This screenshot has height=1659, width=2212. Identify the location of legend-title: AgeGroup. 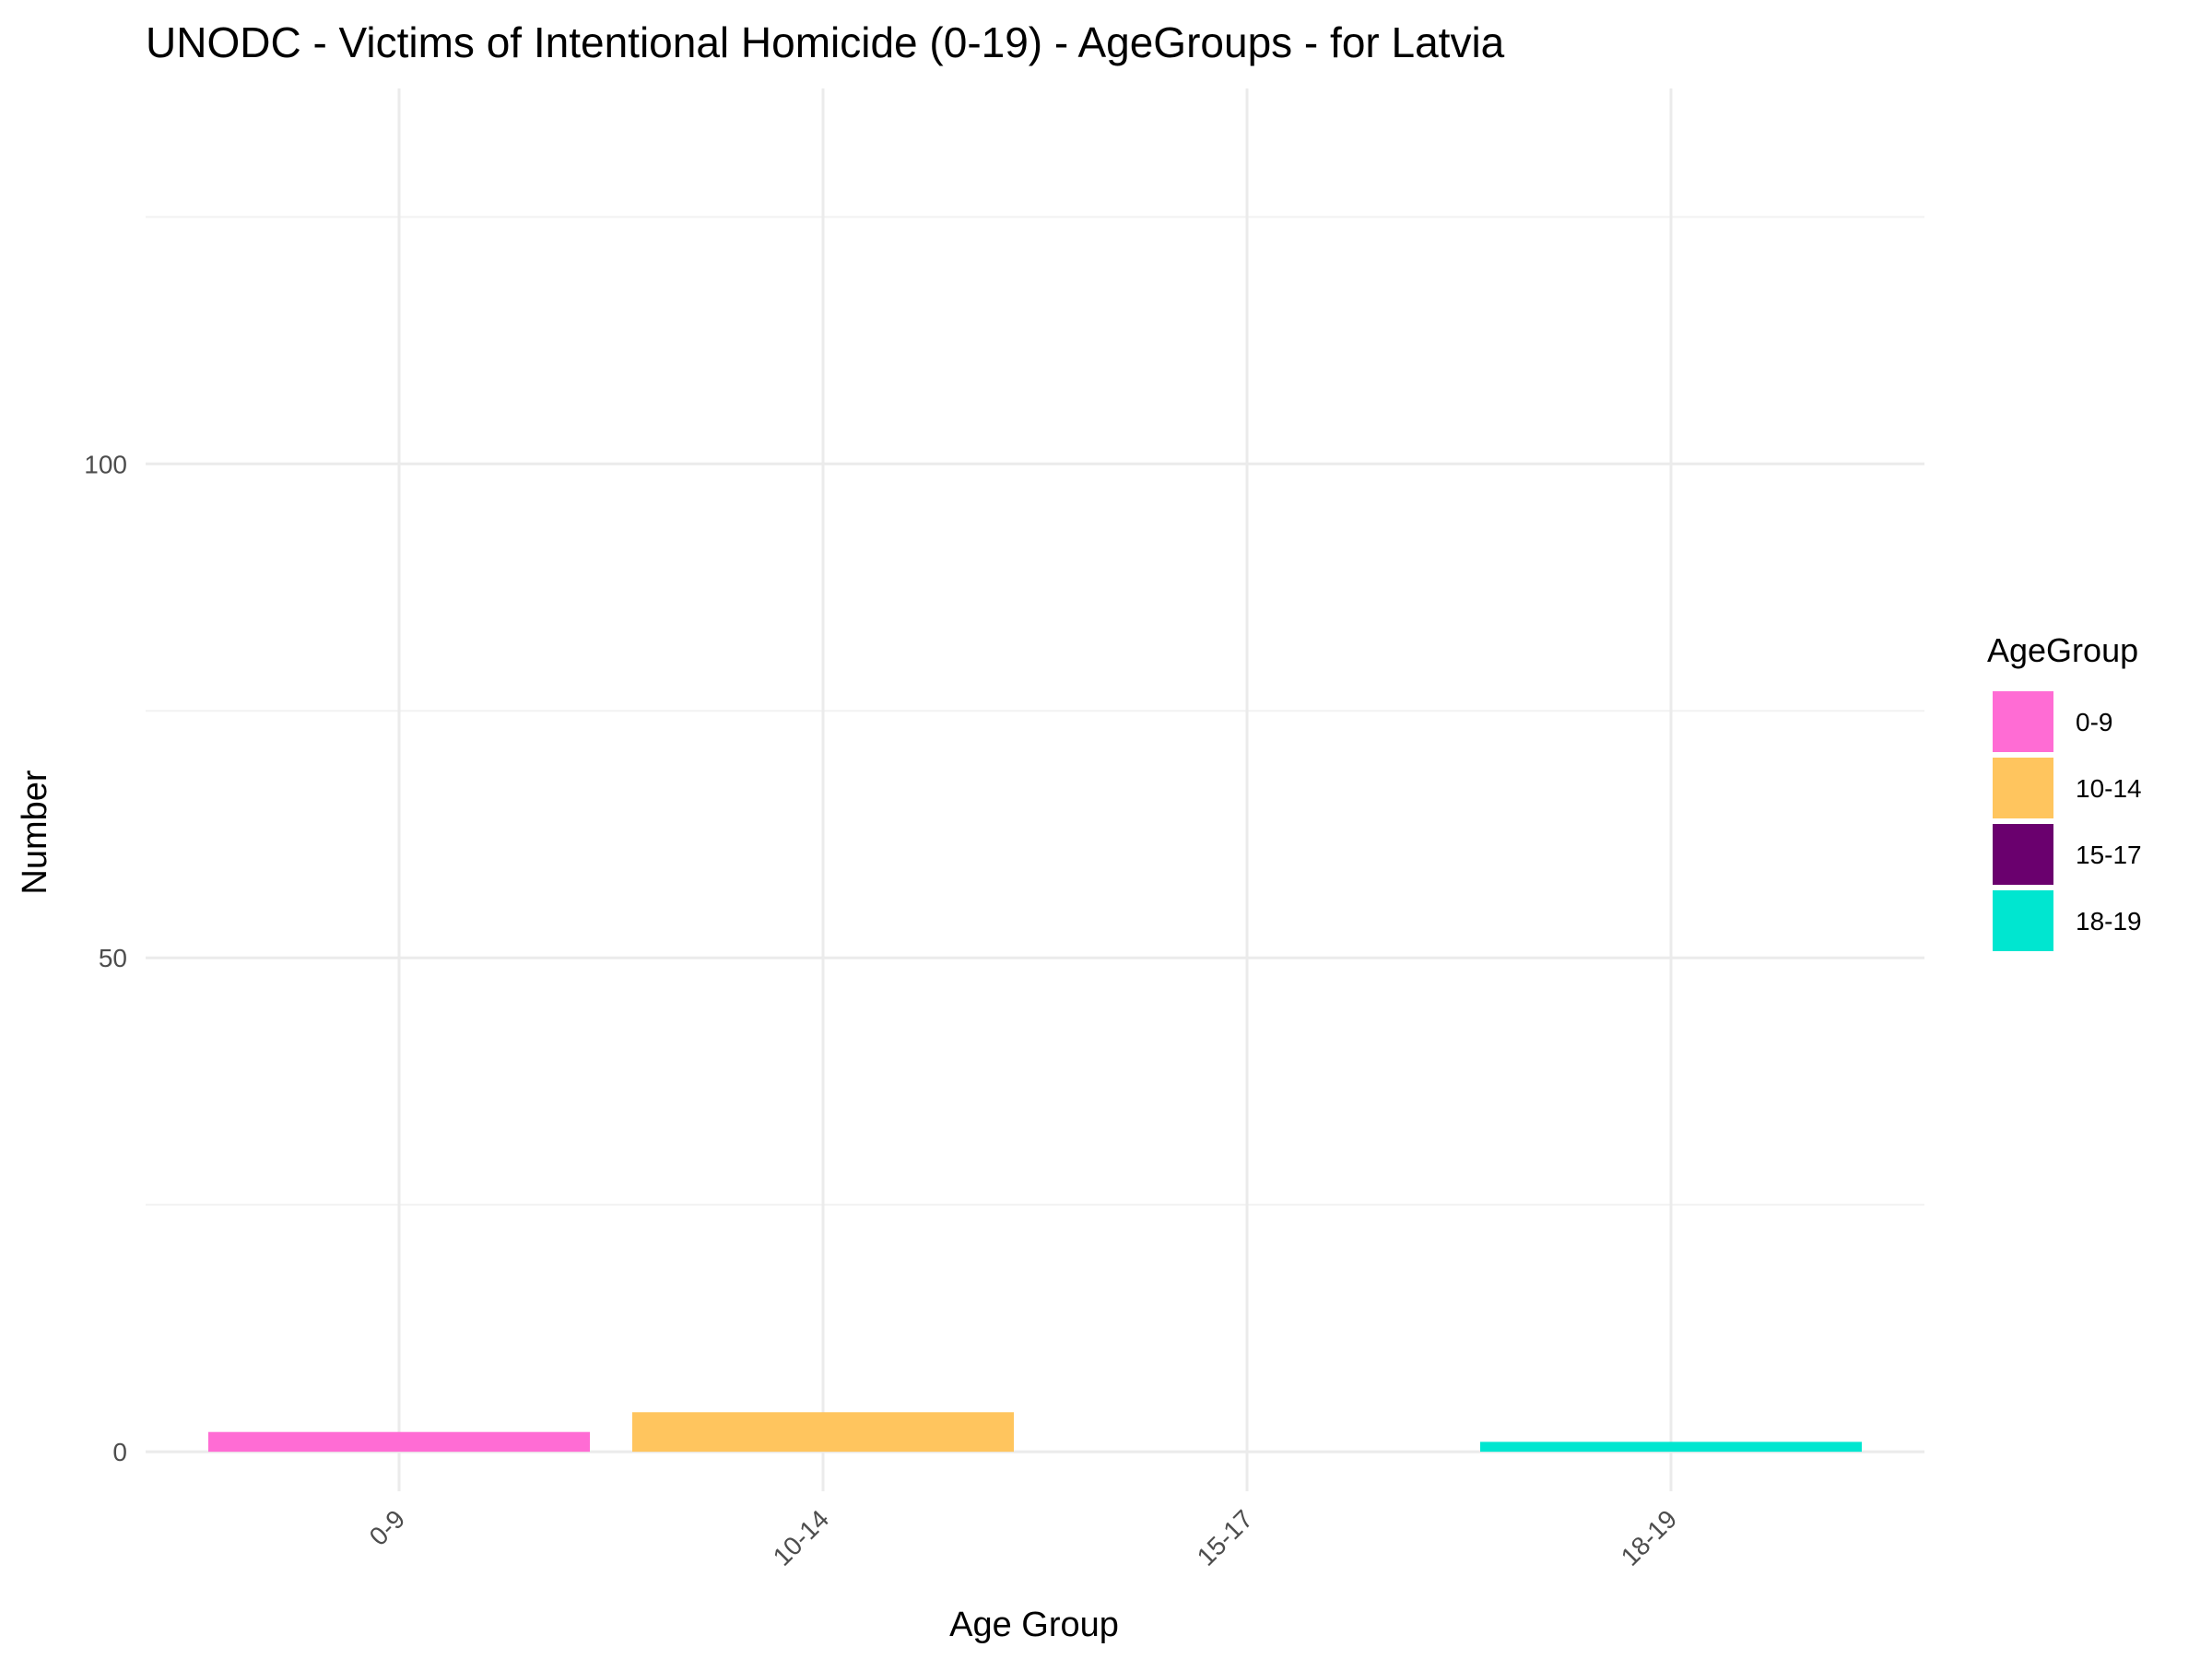
(2062, 650).